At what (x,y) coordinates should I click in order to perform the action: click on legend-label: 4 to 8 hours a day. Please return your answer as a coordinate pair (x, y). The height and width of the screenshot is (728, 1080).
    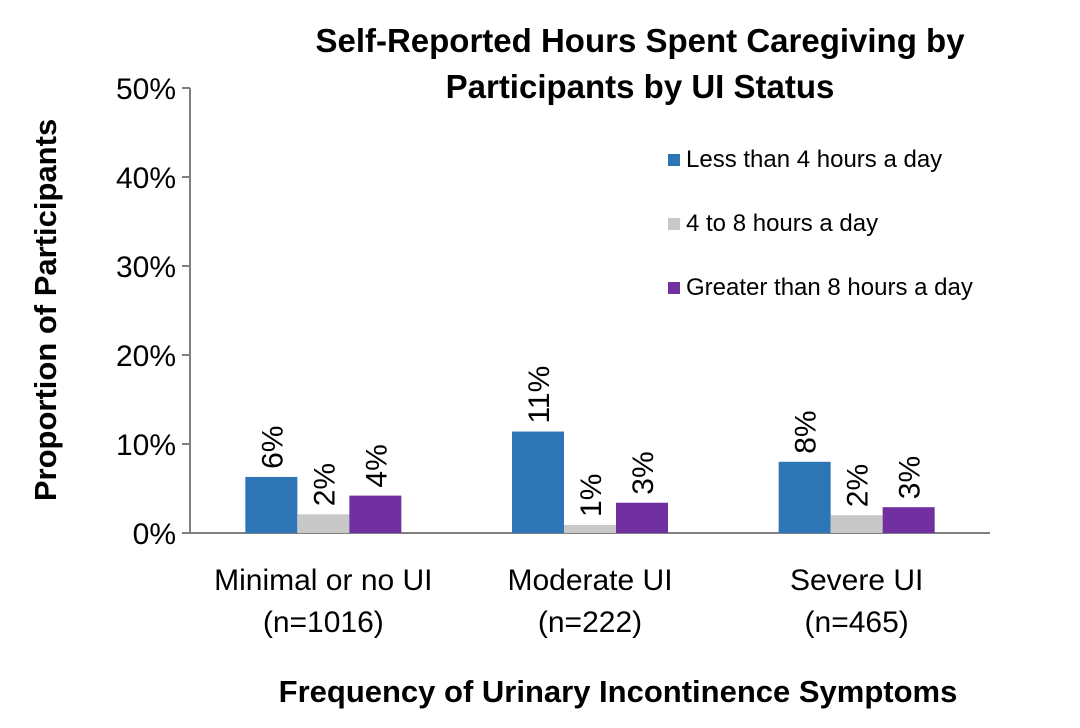
    Looking at the image, I should click on (782, 223).